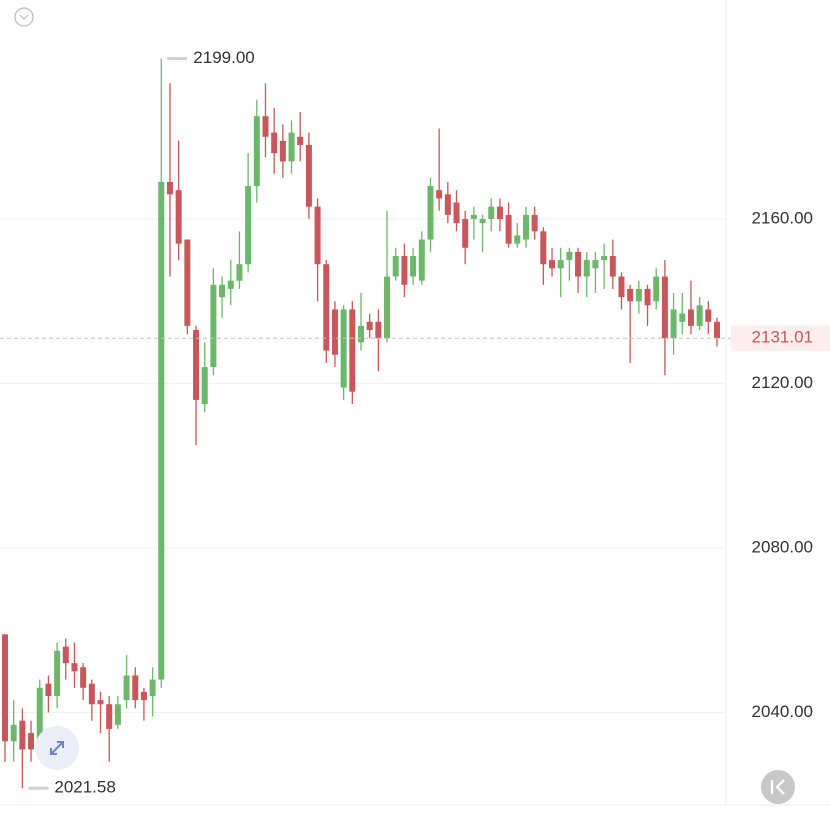  Describe the element at coordinates (84, 787) in the screenshot. I see `min-label: 2021.58` at that location.